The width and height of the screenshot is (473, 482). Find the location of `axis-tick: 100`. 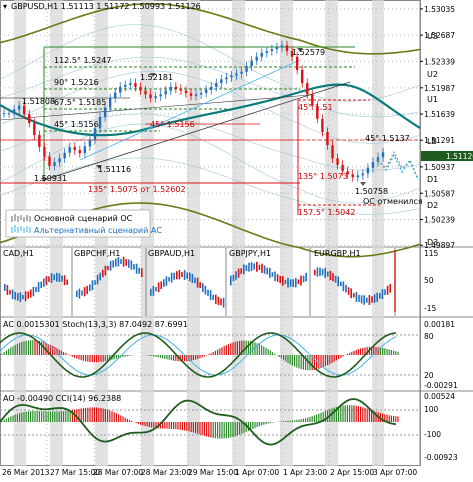

axis-tick: 100 is located at coordinates (431, 409).